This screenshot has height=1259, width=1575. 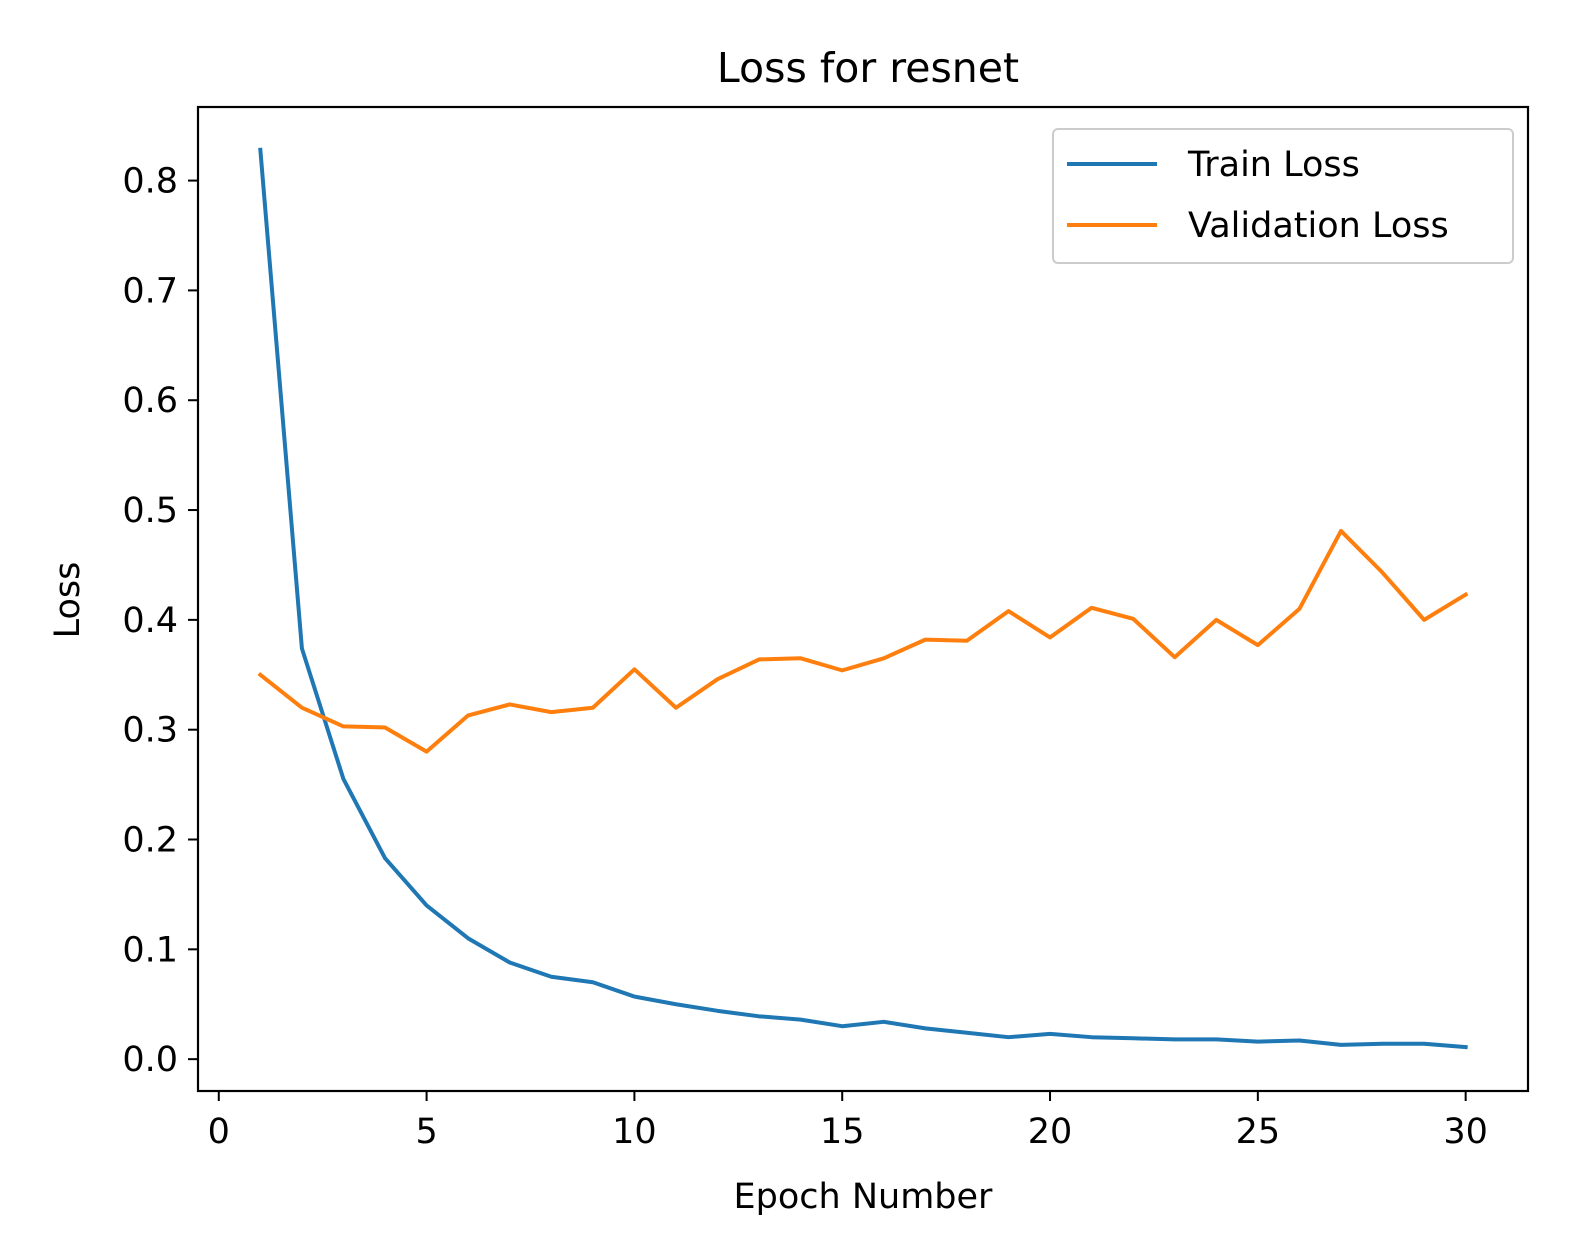 What do you see at coordinates (150, 401) in the screenshot?
I see `y-tick-label: 0.6` at bounding box center [150, 401].